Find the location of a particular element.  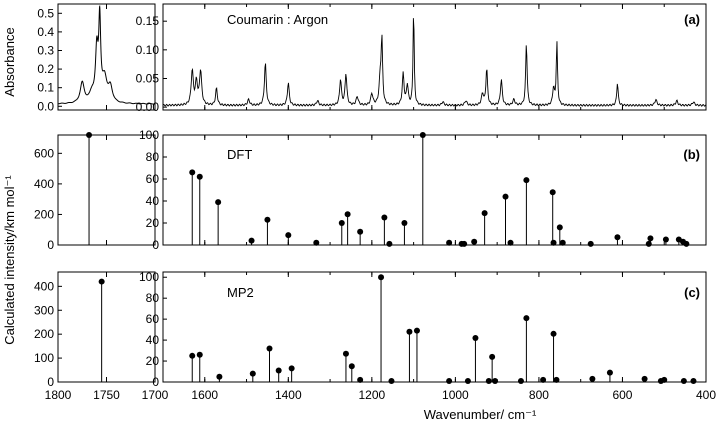

panel-c-left-frame is located at coordinates (106, 327).